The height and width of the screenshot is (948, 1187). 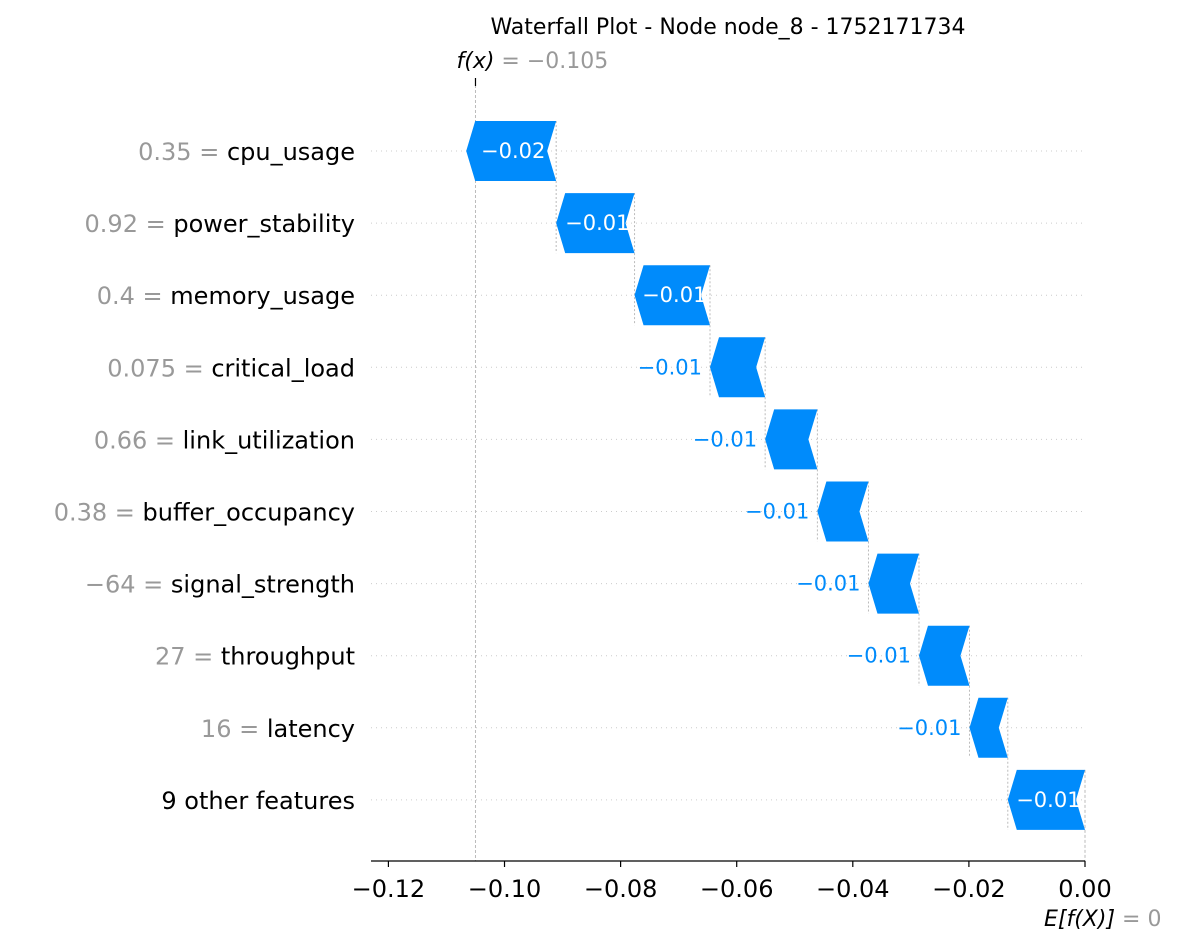 What do you see at coordinates (129, 224) in the screenshot?
I see `feature-value: 0.92 =` at bounding box center [129, 224].